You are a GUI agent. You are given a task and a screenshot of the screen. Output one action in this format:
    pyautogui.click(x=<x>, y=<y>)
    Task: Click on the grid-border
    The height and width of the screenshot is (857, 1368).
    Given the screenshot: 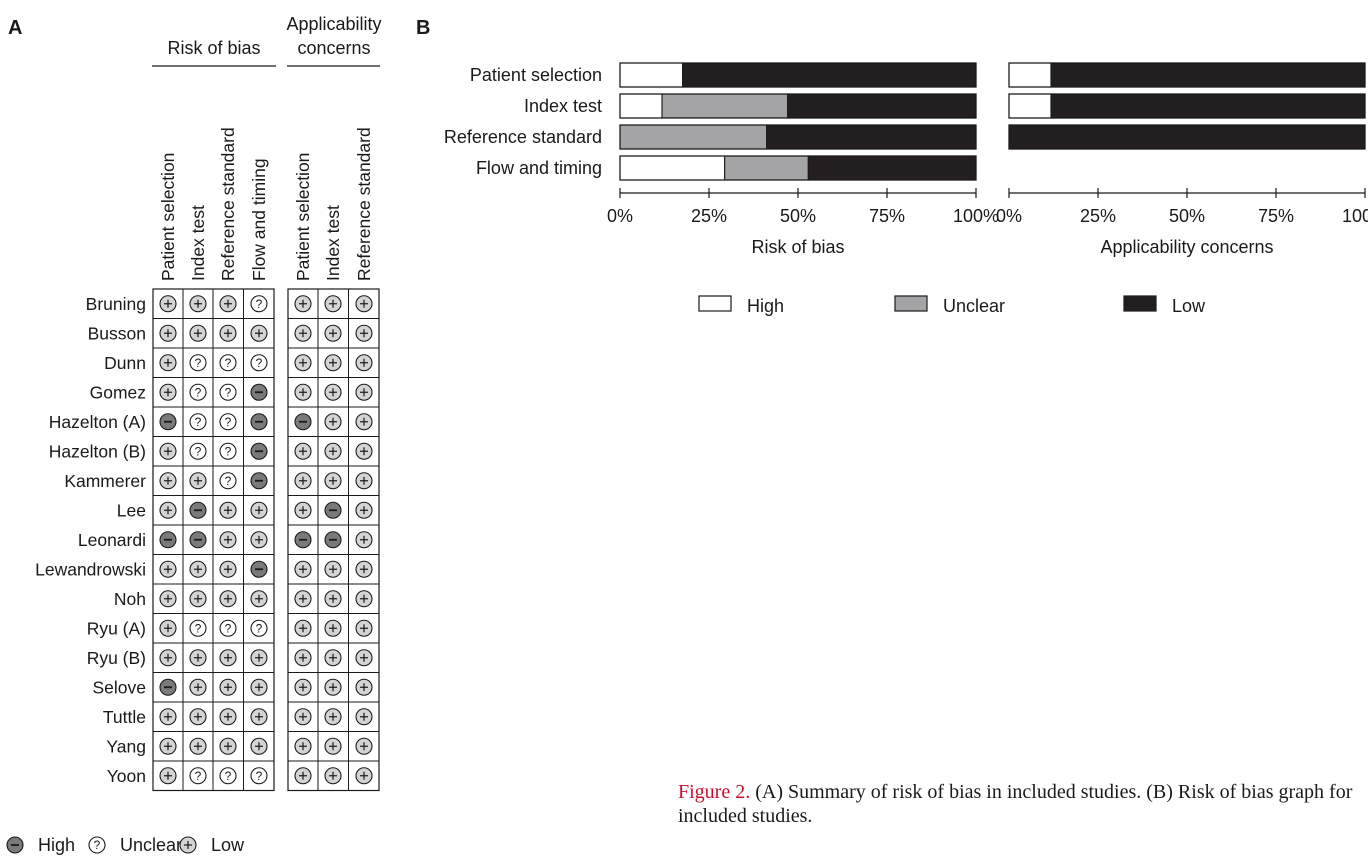 What is the action you would take?
    pyautogui.click(x=333, y=540)
    